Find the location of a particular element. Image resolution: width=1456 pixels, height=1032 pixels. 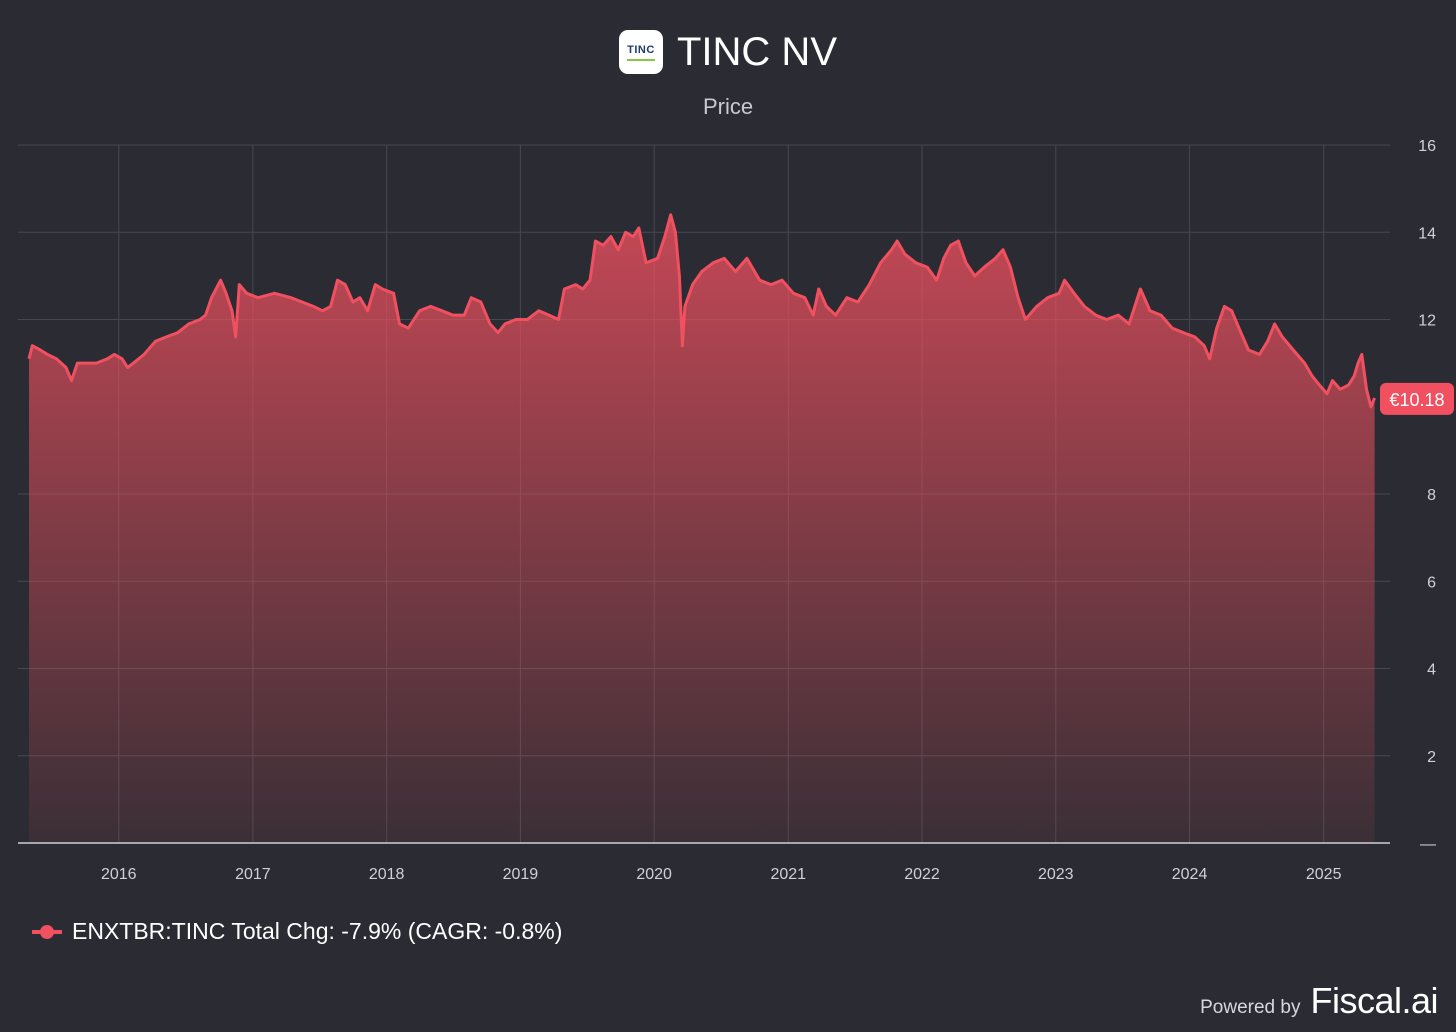

y-tick-label: 4 is located at coordinates (1431, 670).